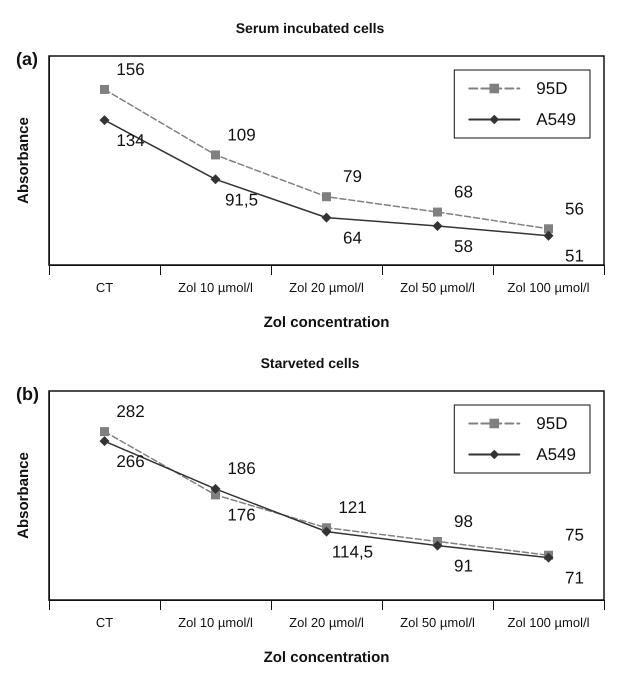  Describe the element at coordinates (241, 134) in the screenshot. I see `data-label: 109` at that location.